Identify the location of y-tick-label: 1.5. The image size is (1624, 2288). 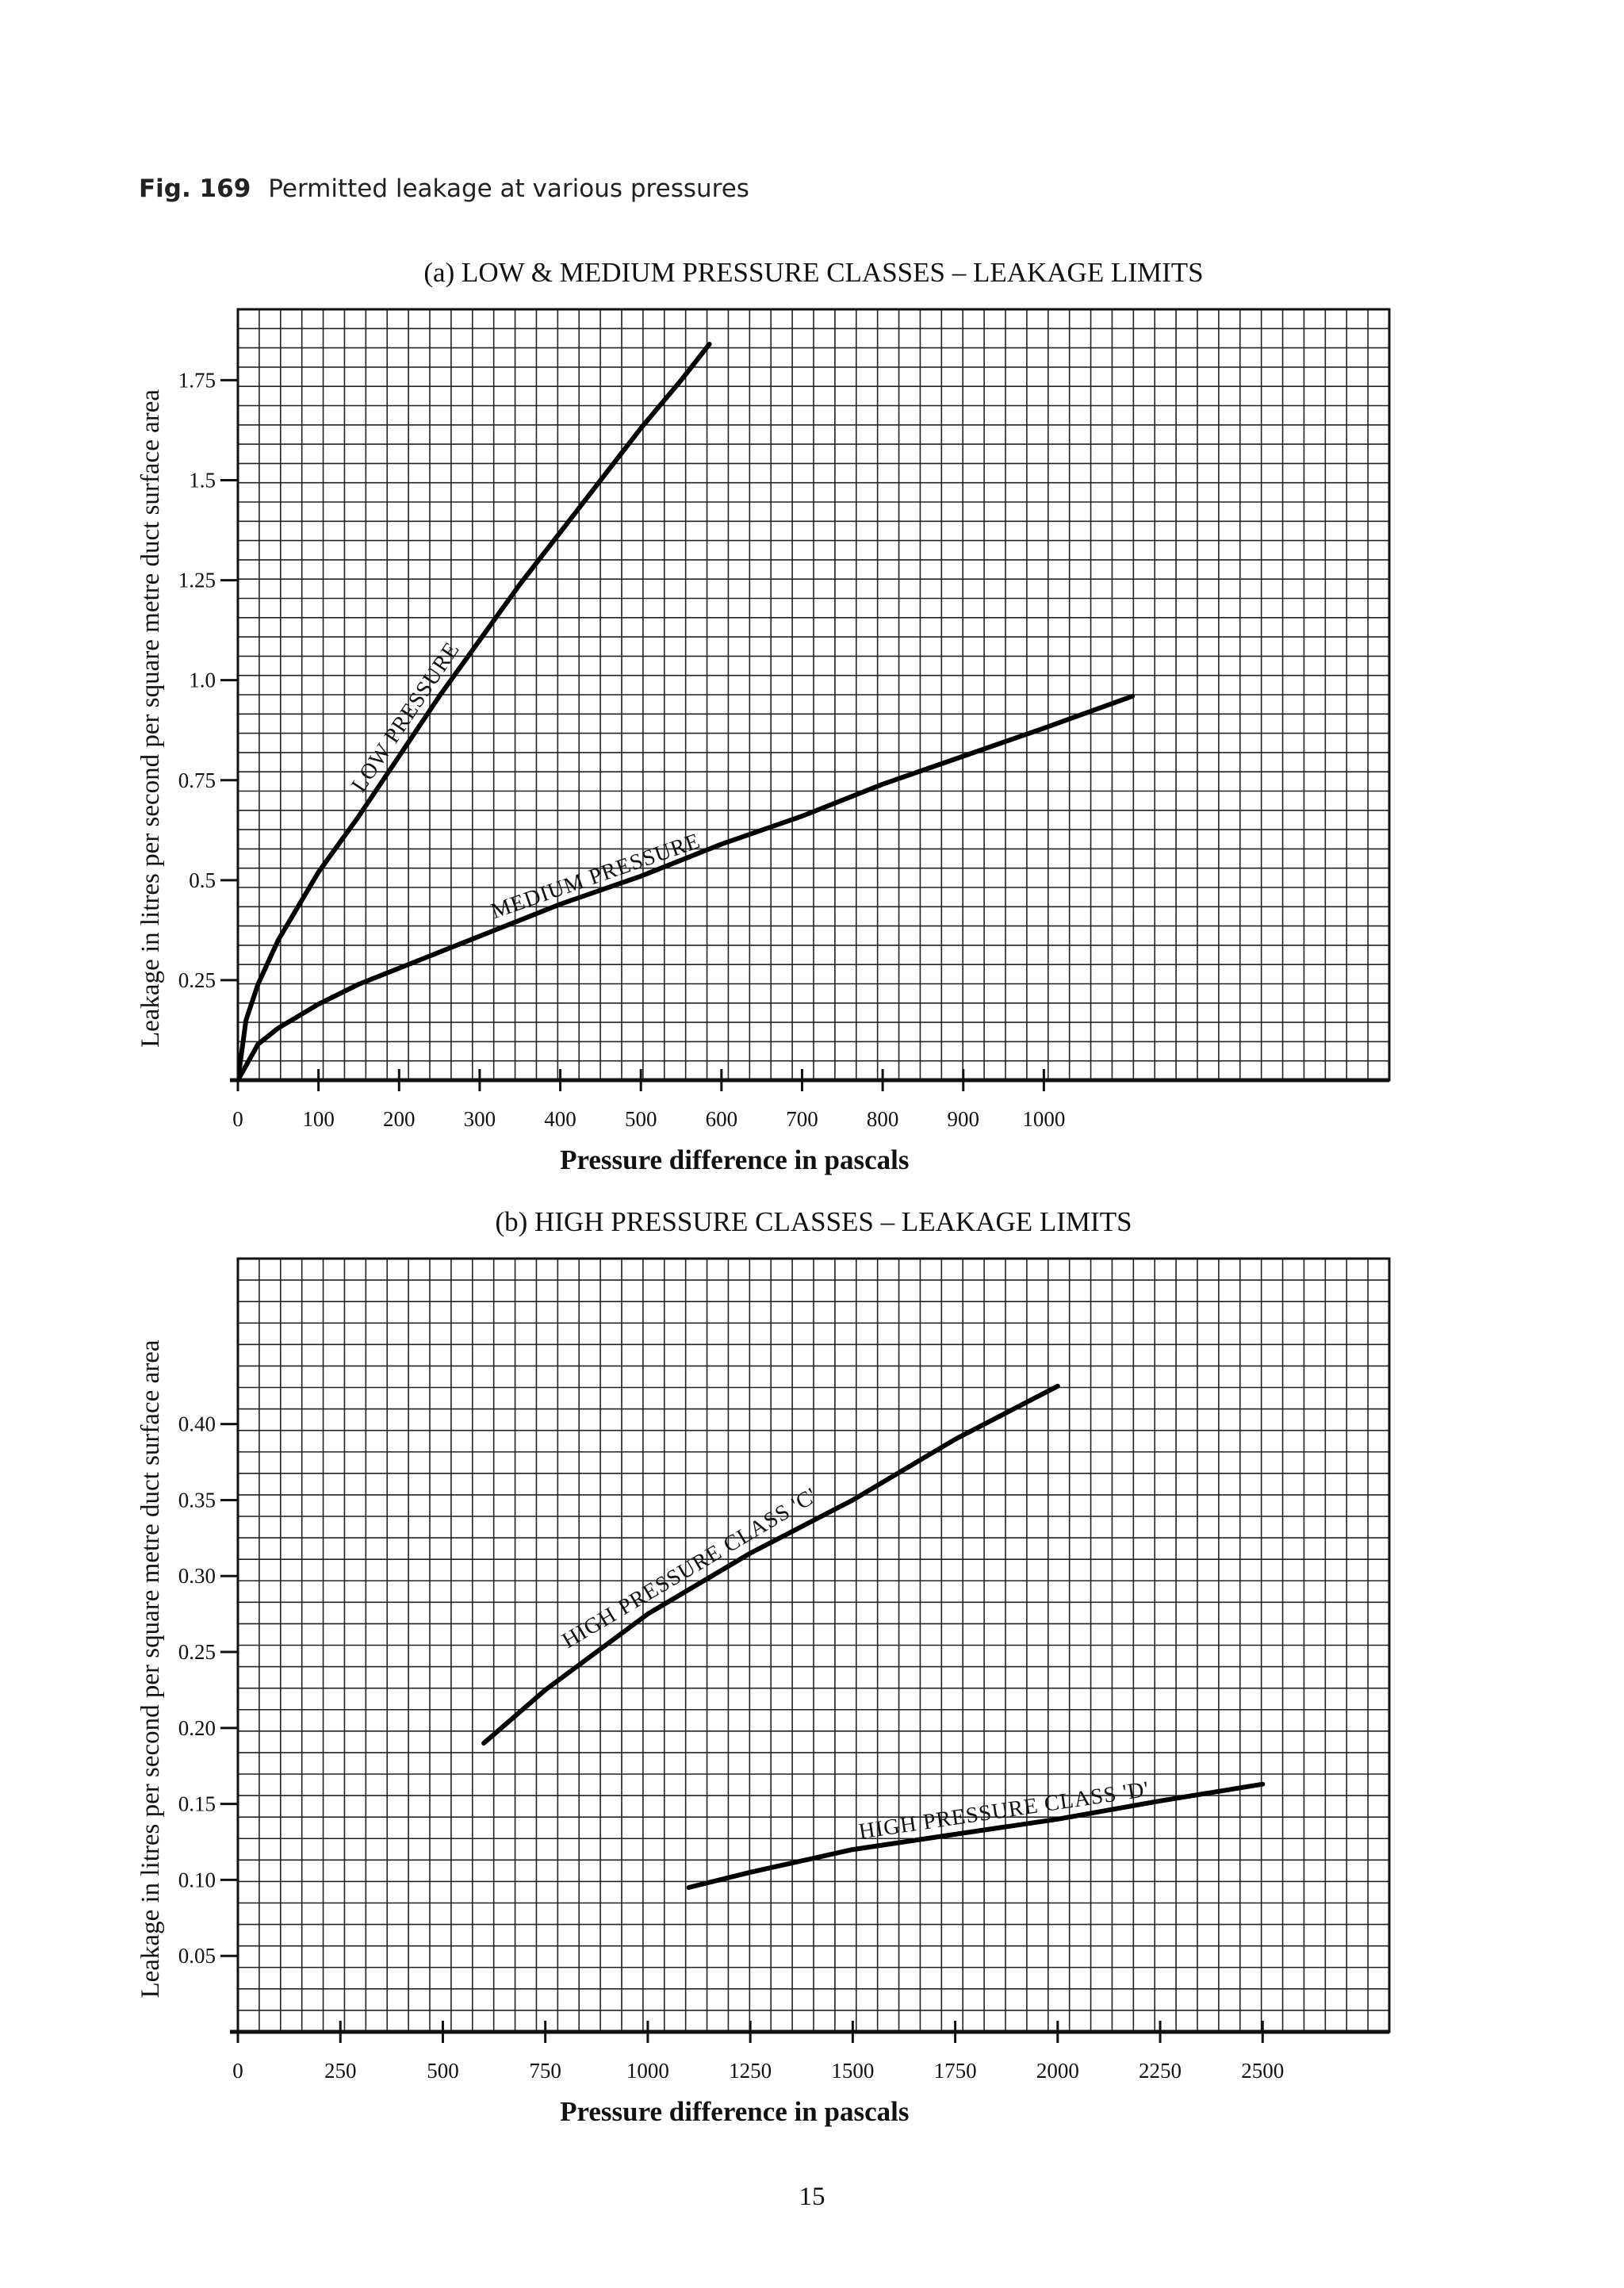
(202, 480).